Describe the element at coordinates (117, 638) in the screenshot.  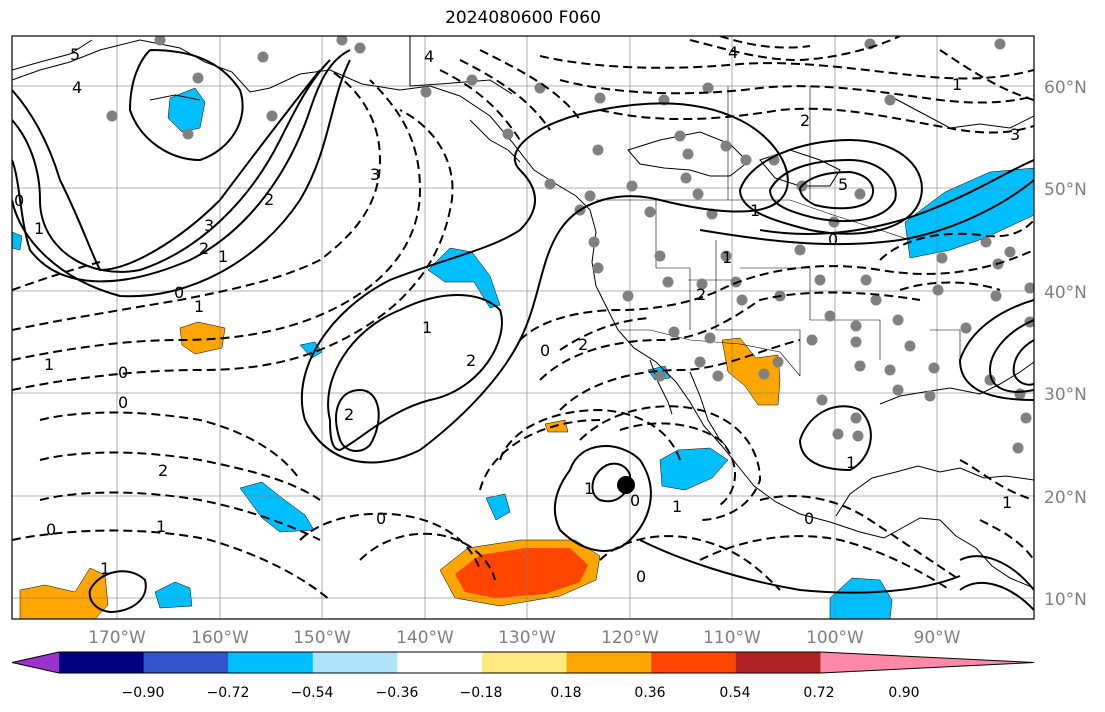
I see `lon-label: 170°W` at that location.